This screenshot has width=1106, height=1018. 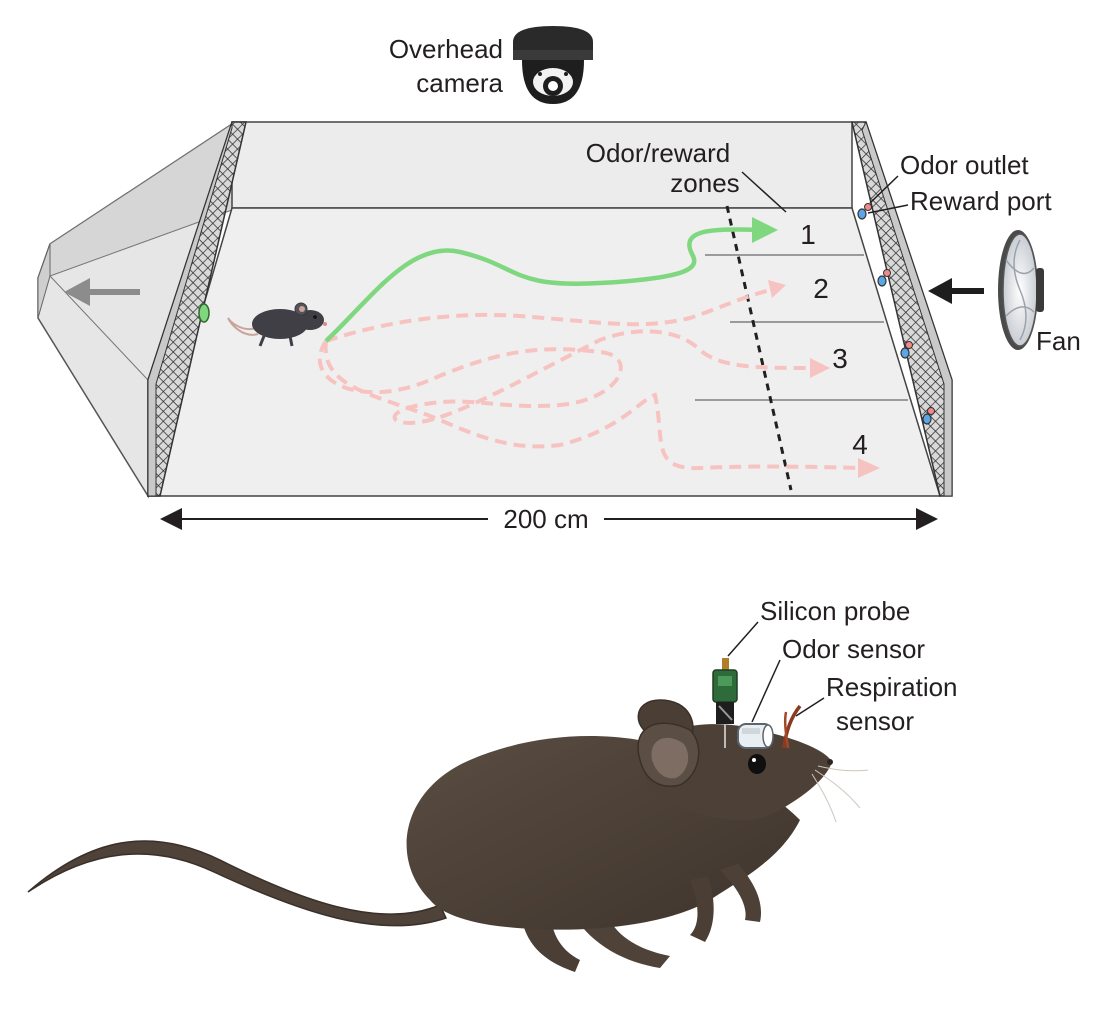 I want to click on failed-path-arrowheads, so click(x=824, y=379).